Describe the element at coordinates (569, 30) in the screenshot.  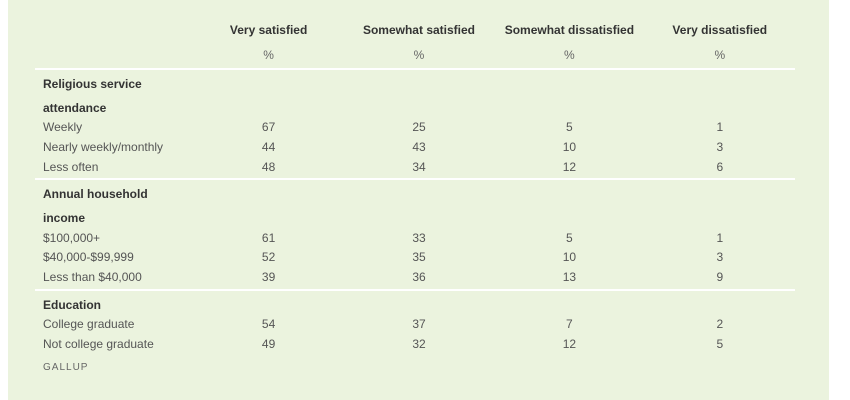
I see `column-header: Somewhat dissatisfied` at that location.